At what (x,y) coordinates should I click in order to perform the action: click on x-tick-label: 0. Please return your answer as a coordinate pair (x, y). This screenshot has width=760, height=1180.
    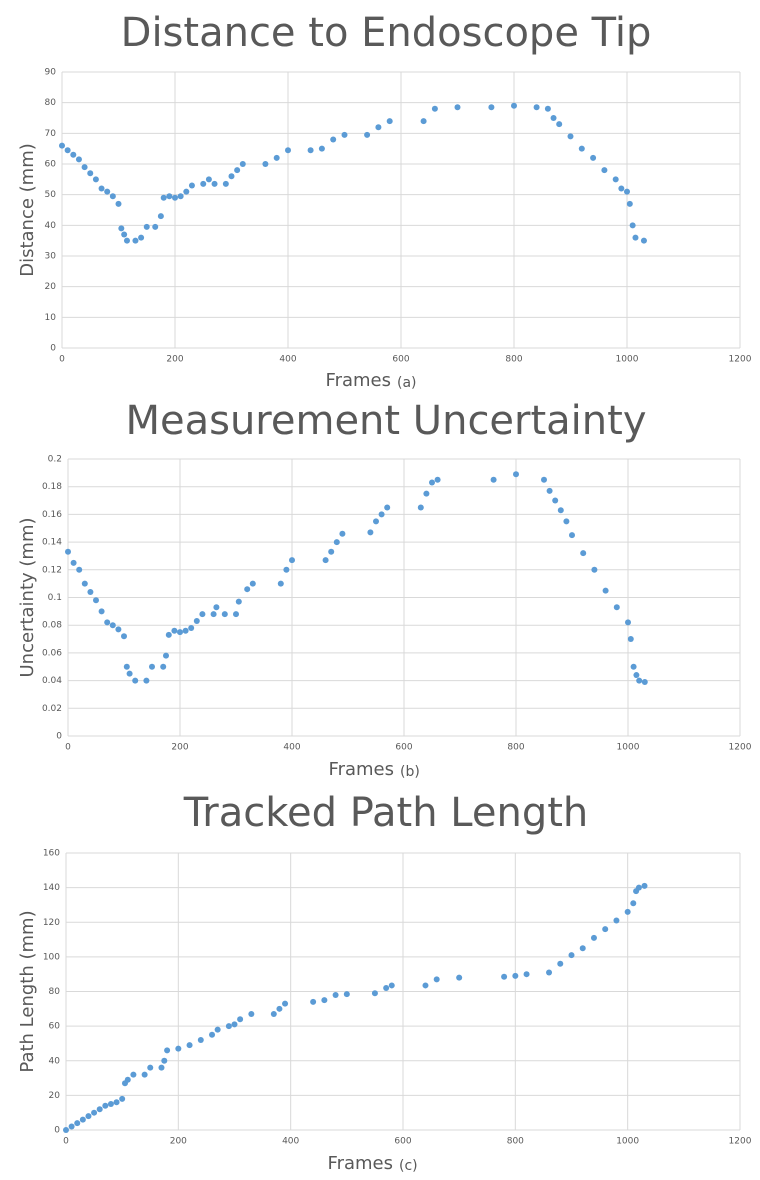
    Looking at the image, I should click on (68, 748).